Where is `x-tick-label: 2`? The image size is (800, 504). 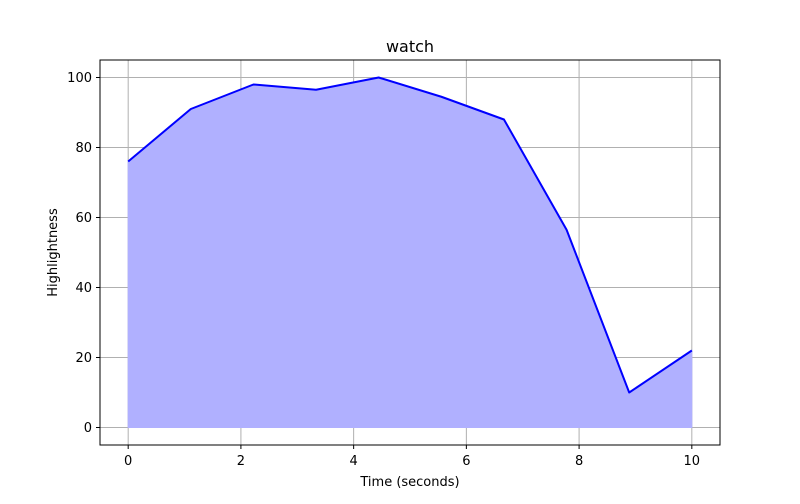 x-tick-label: 2 is located at coordinates (241, 461).